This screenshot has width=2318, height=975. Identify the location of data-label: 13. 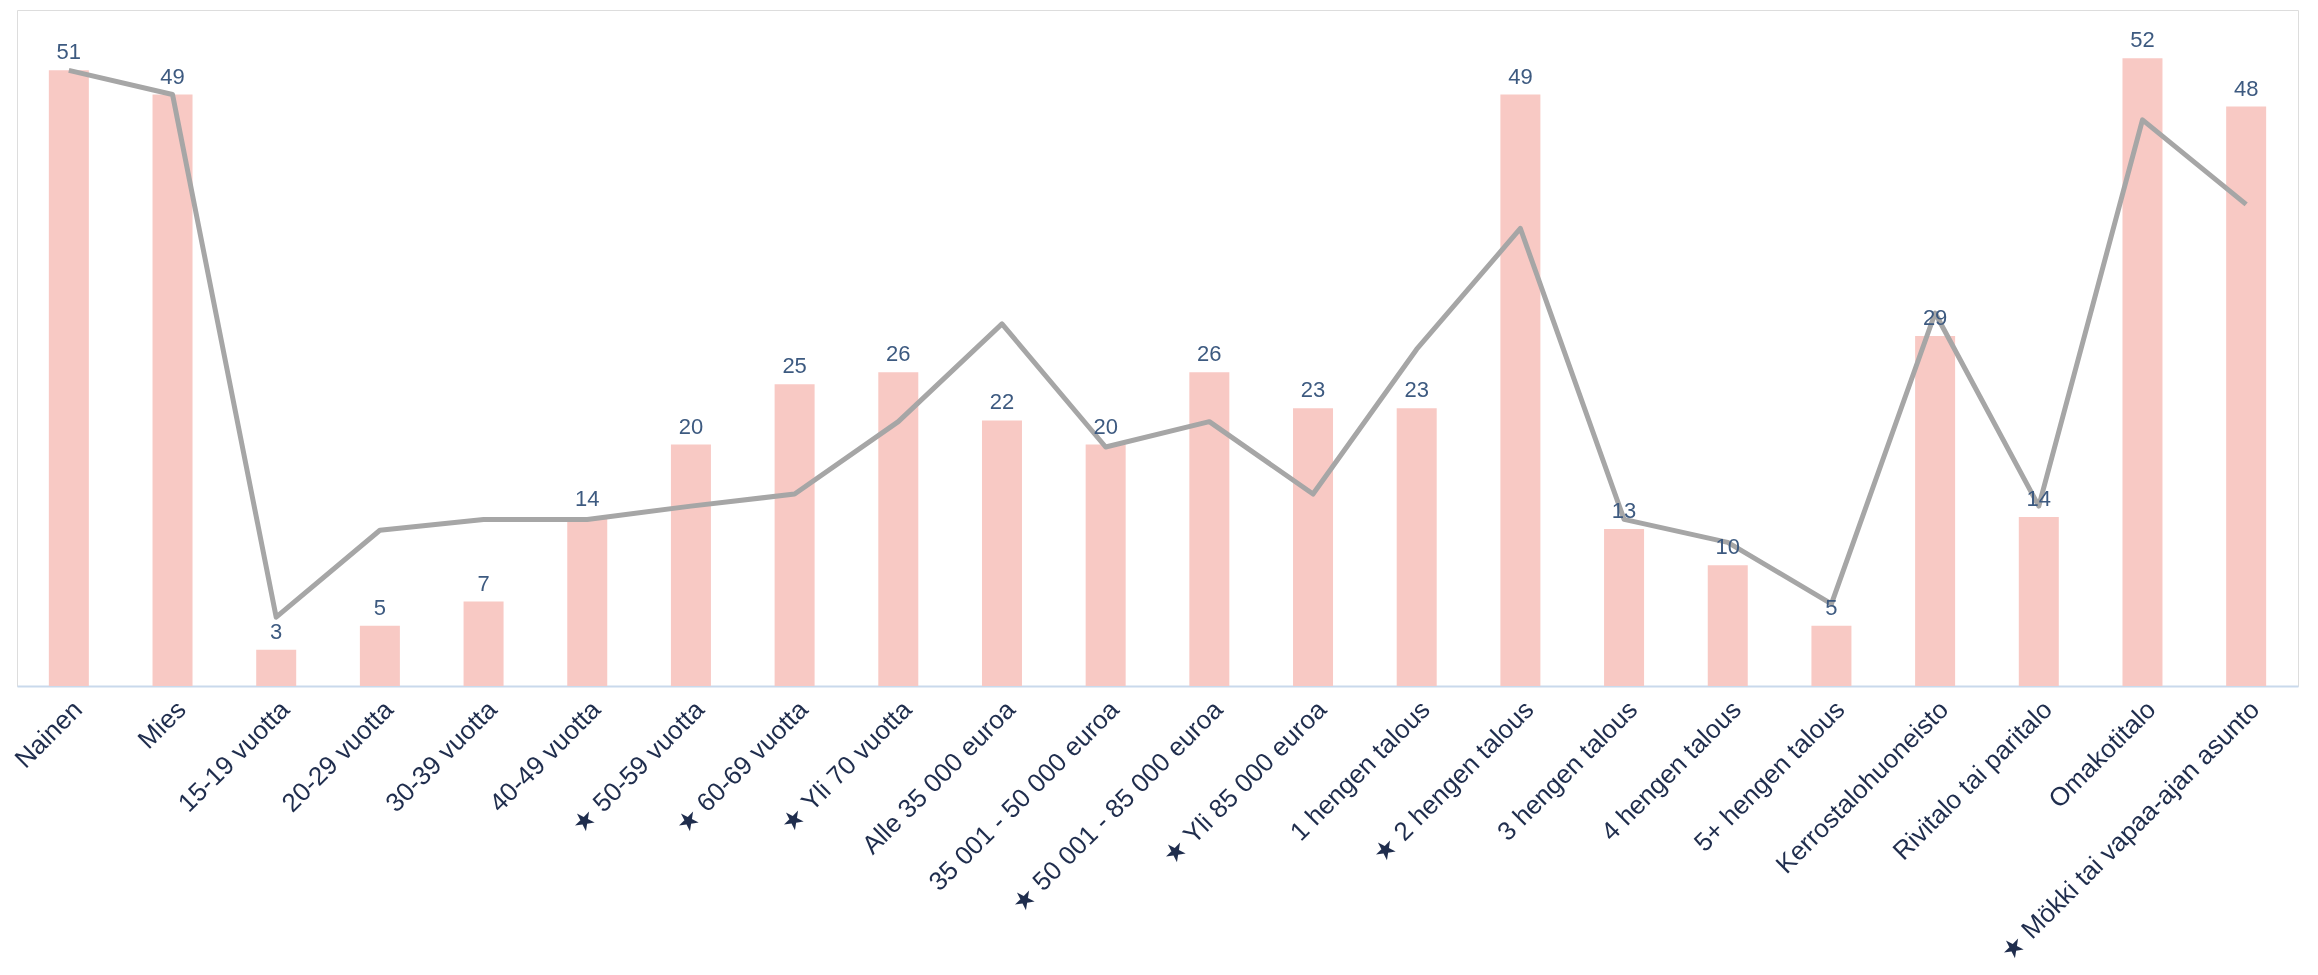
(1624, 511).